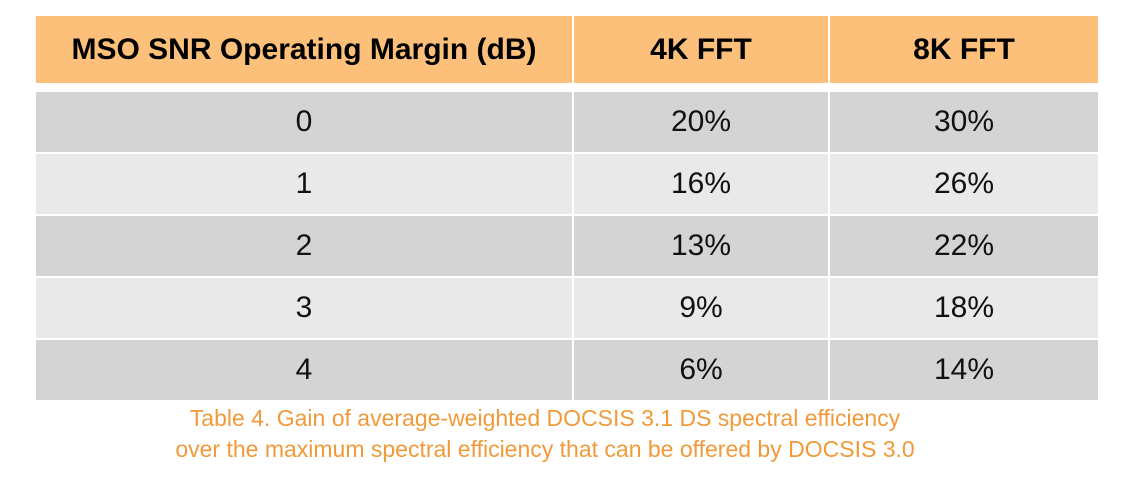  I want to click on table-row: 4 6% 14%, so click(567, 370).